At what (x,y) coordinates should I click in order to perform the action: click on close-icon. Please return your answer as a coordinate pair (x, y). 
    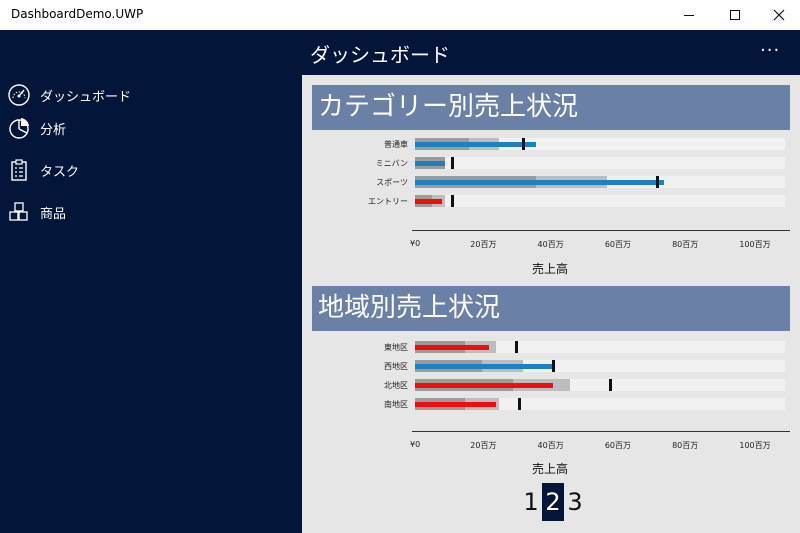
    Looking at the image, I should click on (779, 15).